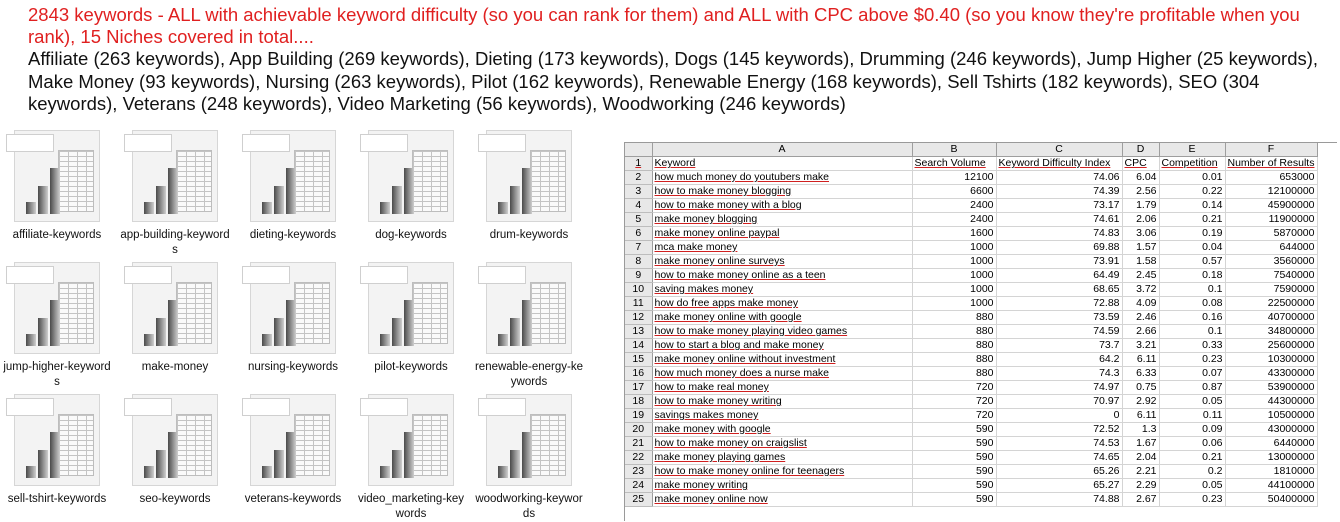 The height and width of the screenshot is (522, 1340). Describe the element at coordinates (1271, 471) in the screenshot. I see `table-cell: 1810000` at that location.